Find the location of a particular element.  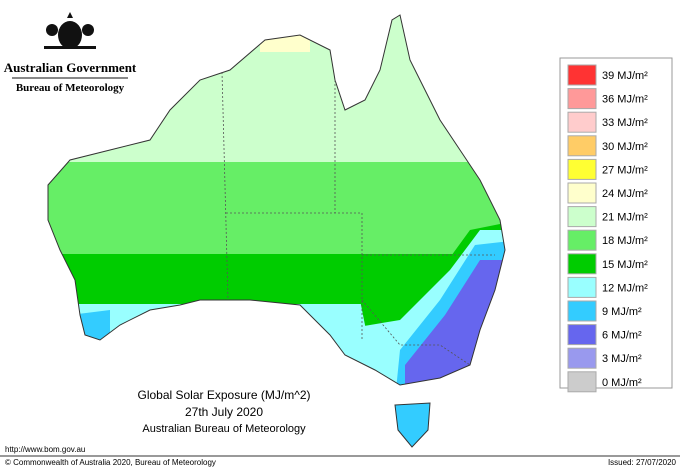

agency-name: Bureau of Meteorology is located at coordinates (70, 88).